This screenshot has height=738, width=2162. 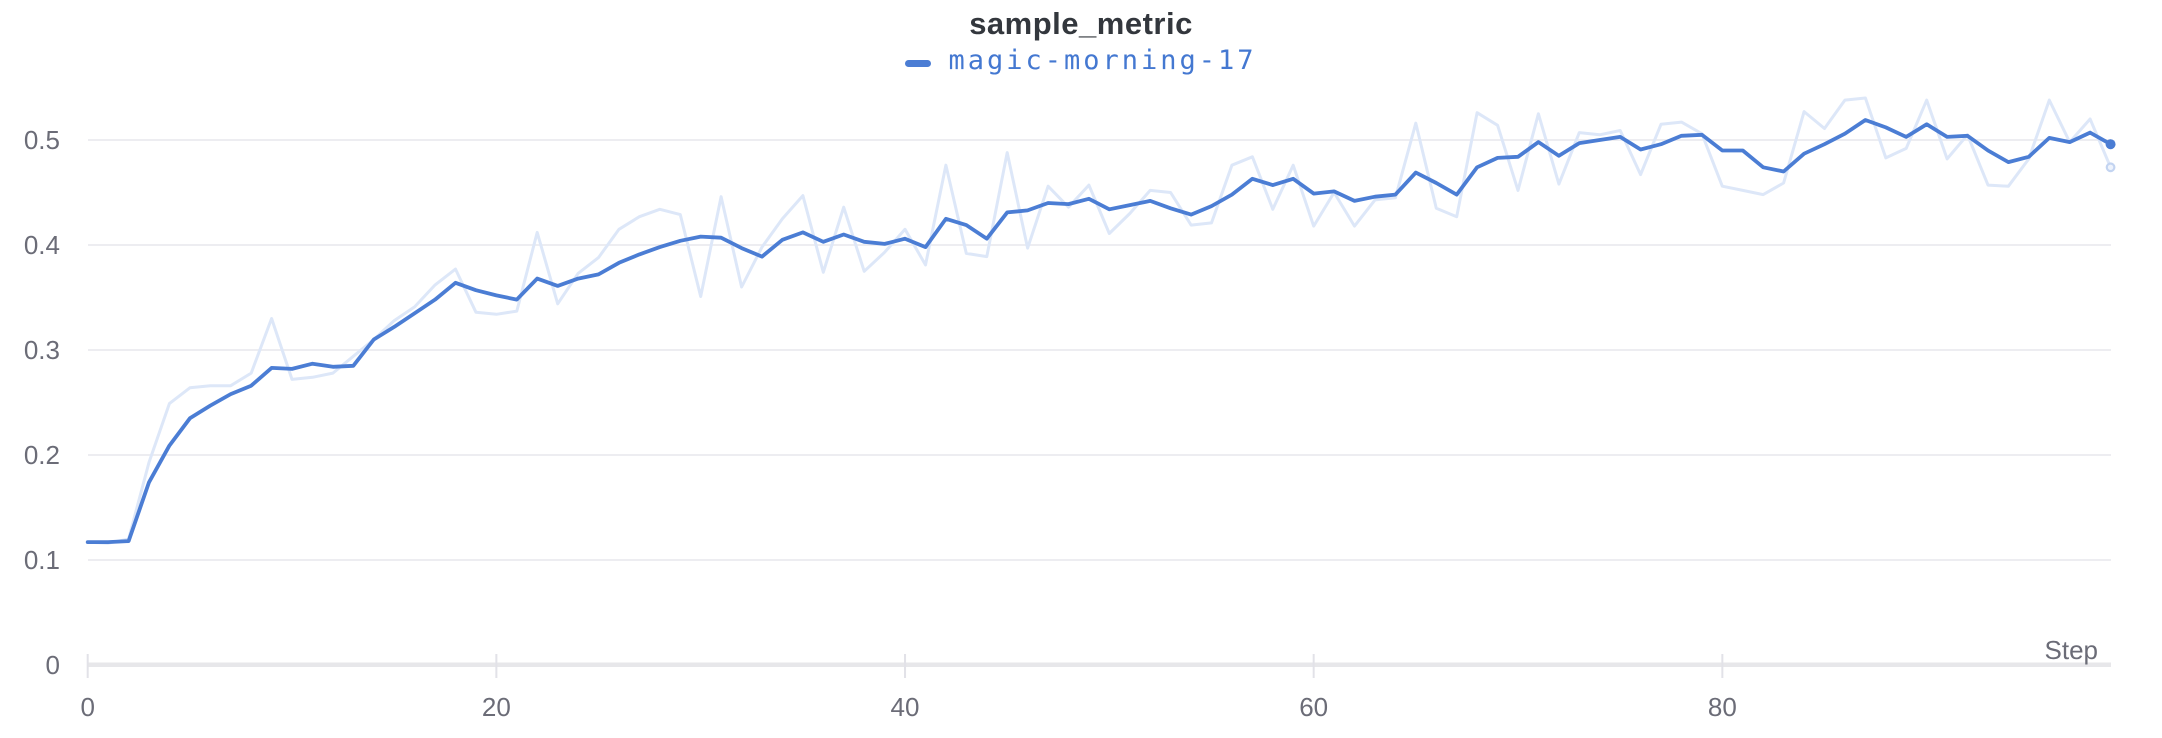 I want to click on y-tick-label: 0.2, so click(x=42, y=455).